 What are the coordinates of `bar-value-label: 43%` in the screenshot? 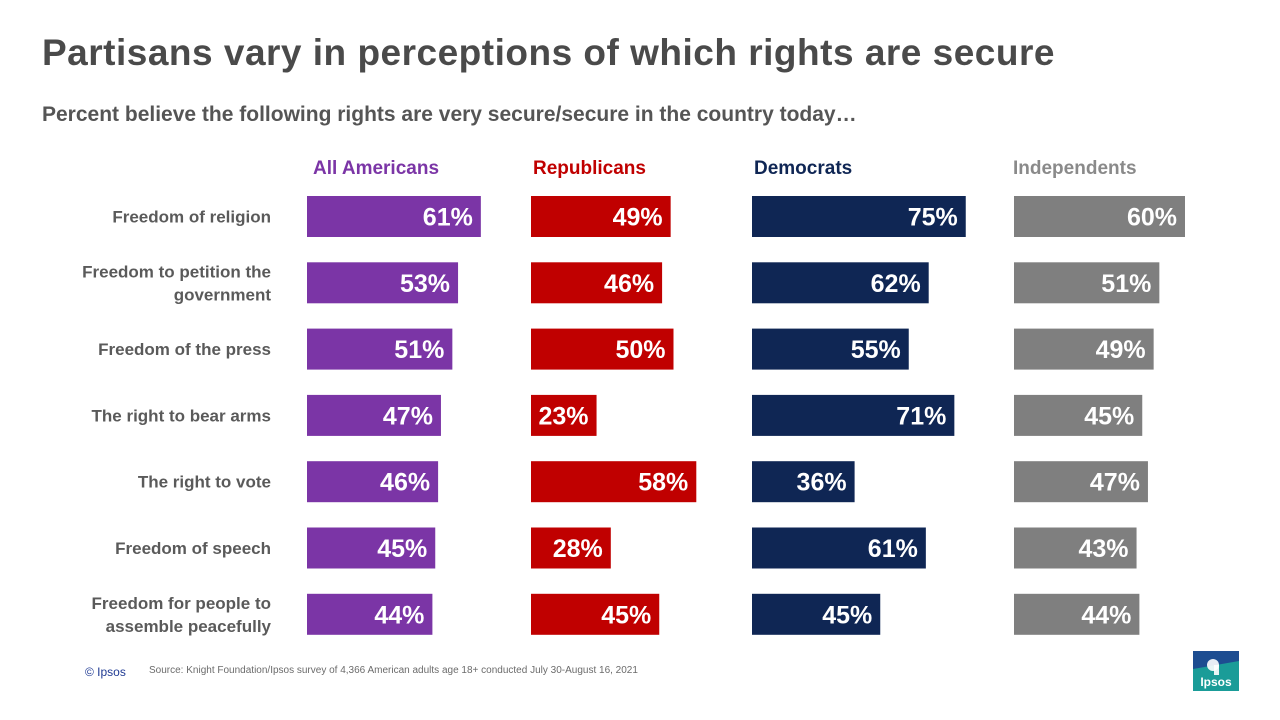 It's located at (1104, 549).